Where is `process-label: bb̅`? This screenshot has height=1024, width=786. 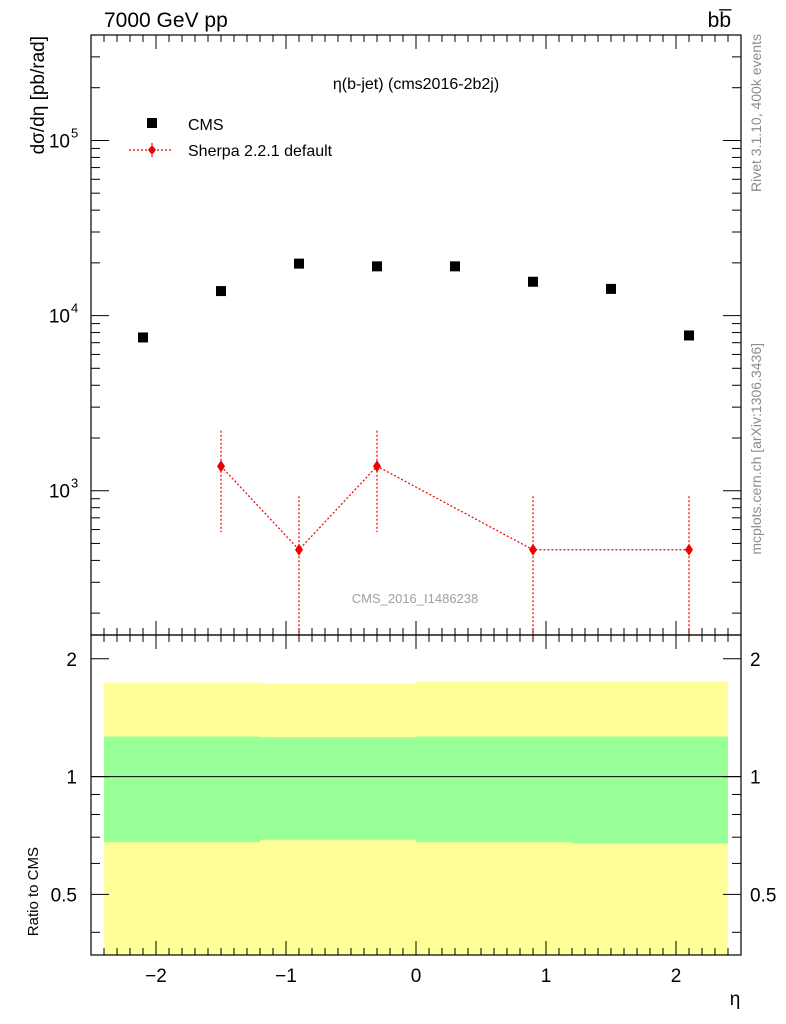 process-label: bb̅ is located at coordinates (720, 20).